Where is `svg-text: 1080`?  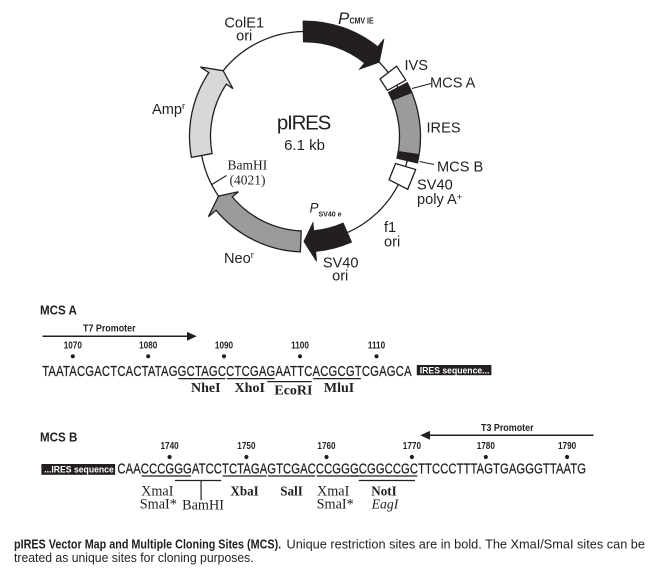
svg-text: 1080 is located at coordinates (148, 345).